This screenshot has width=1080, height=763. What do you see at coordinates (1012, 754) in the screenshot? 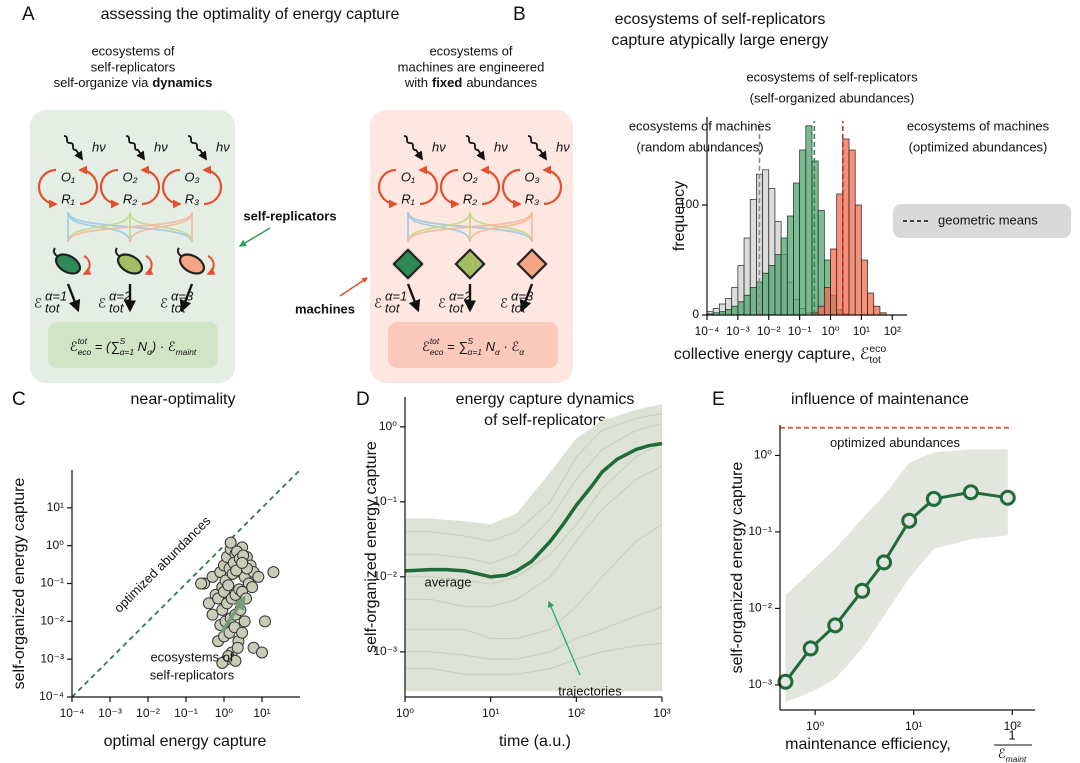
I see `fraction-denominator: ℰmaint` at bounding box center [1012, 754].